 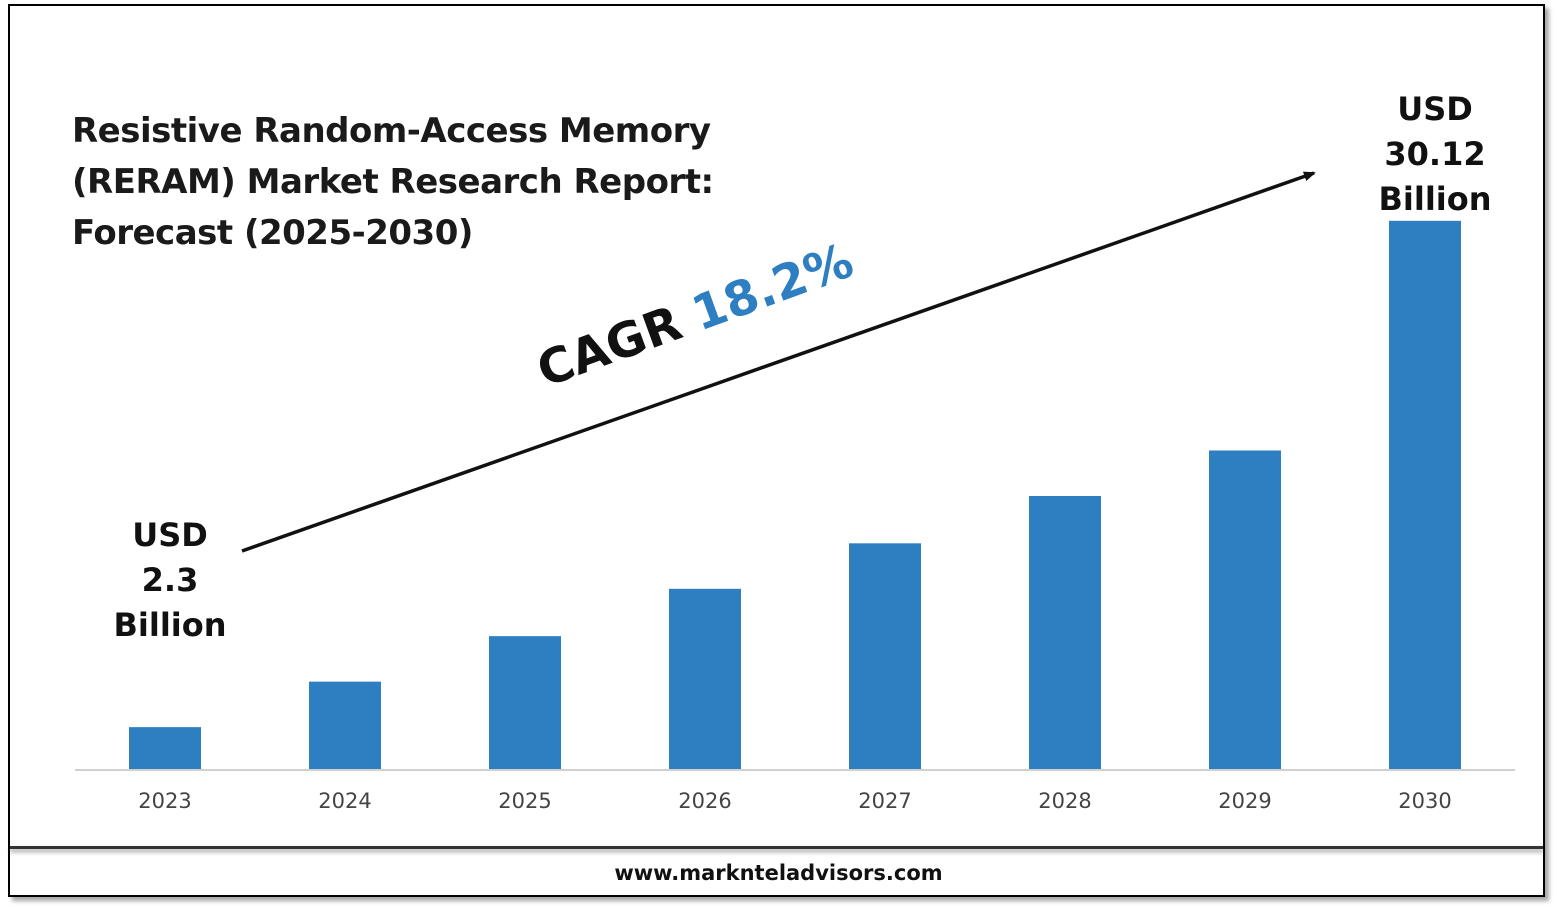 I want to click on bar-2028, so click(x=1065, y=632).